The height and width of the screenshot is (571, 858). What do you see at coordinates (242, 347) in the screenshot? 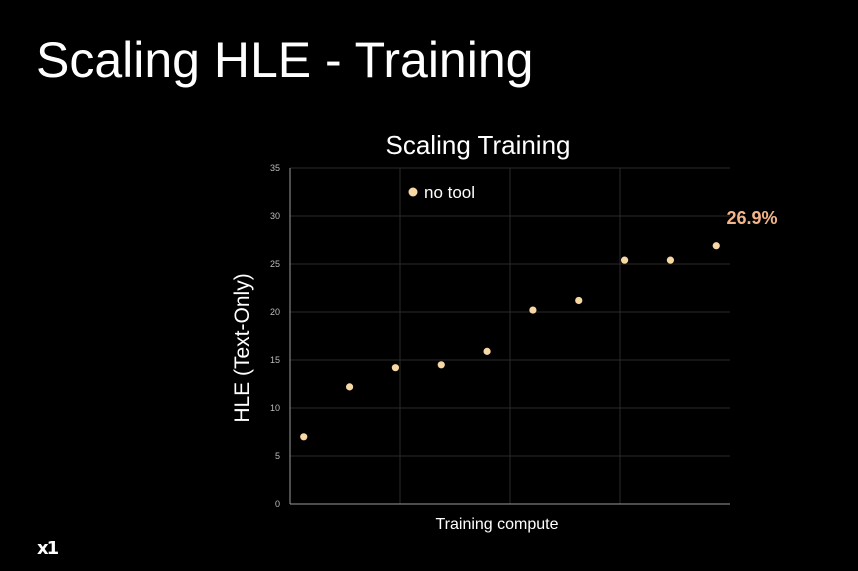
I see `y-axis-label: HLE (Text-Only)` at bounding box center [242, 347].